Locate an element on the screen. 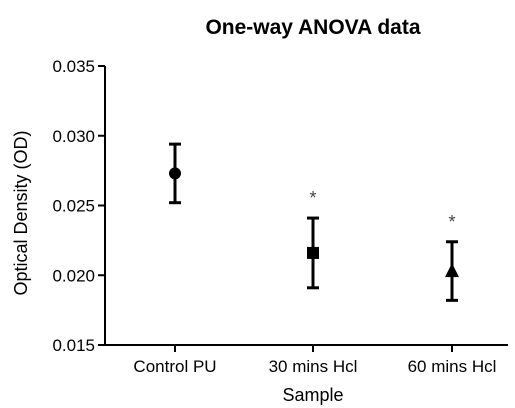 This screenshot has width=515, height=408. data-point-square is located at coordinates (313, 252).